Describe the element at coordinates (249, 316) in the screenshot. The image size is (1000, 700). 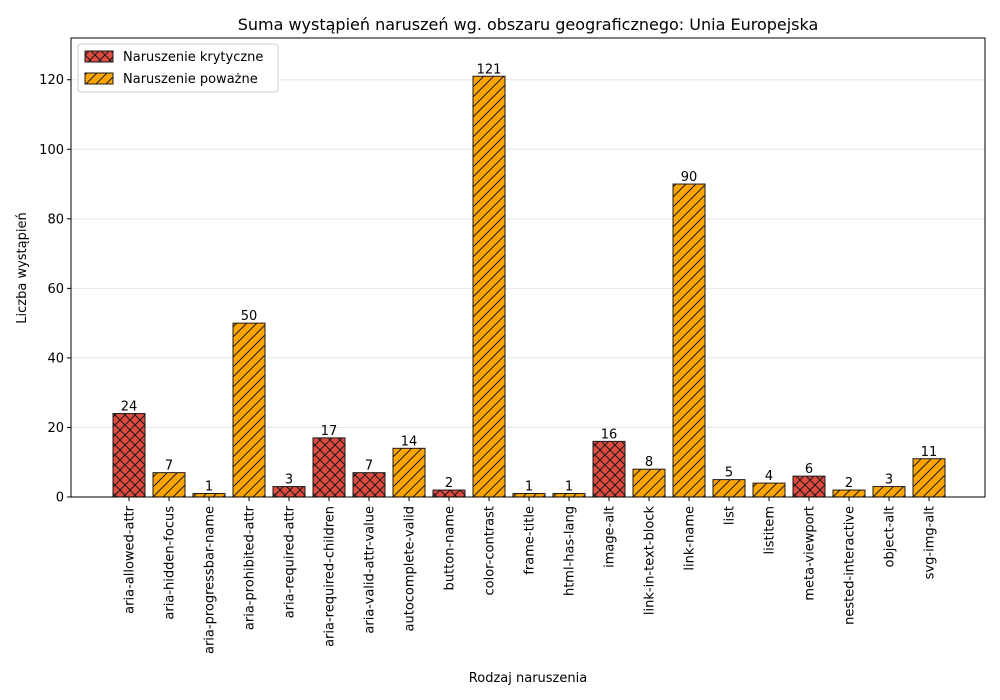
I see `data-label: 50` at that location.